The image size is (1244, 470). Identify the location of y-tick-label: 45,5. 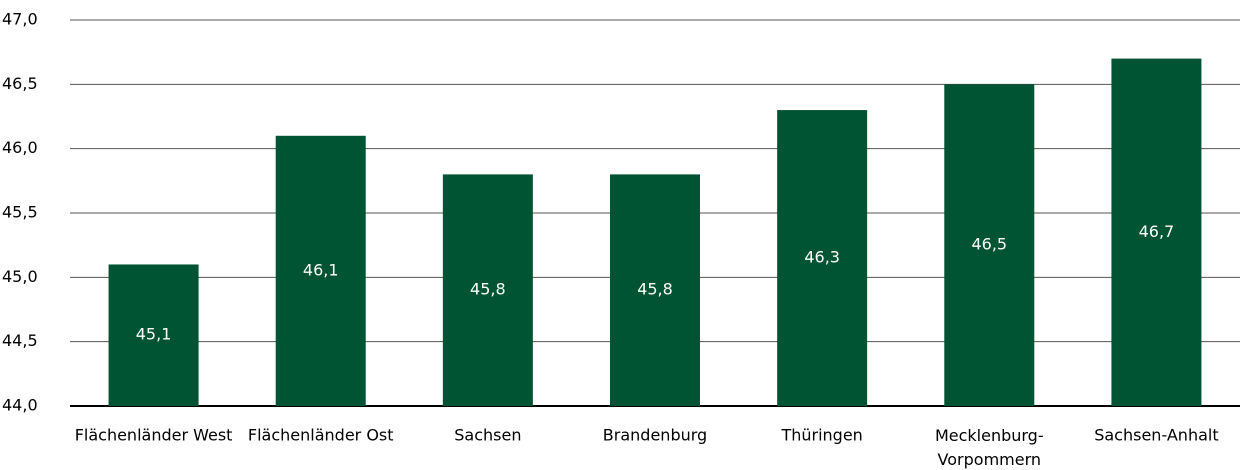
(20, 212).